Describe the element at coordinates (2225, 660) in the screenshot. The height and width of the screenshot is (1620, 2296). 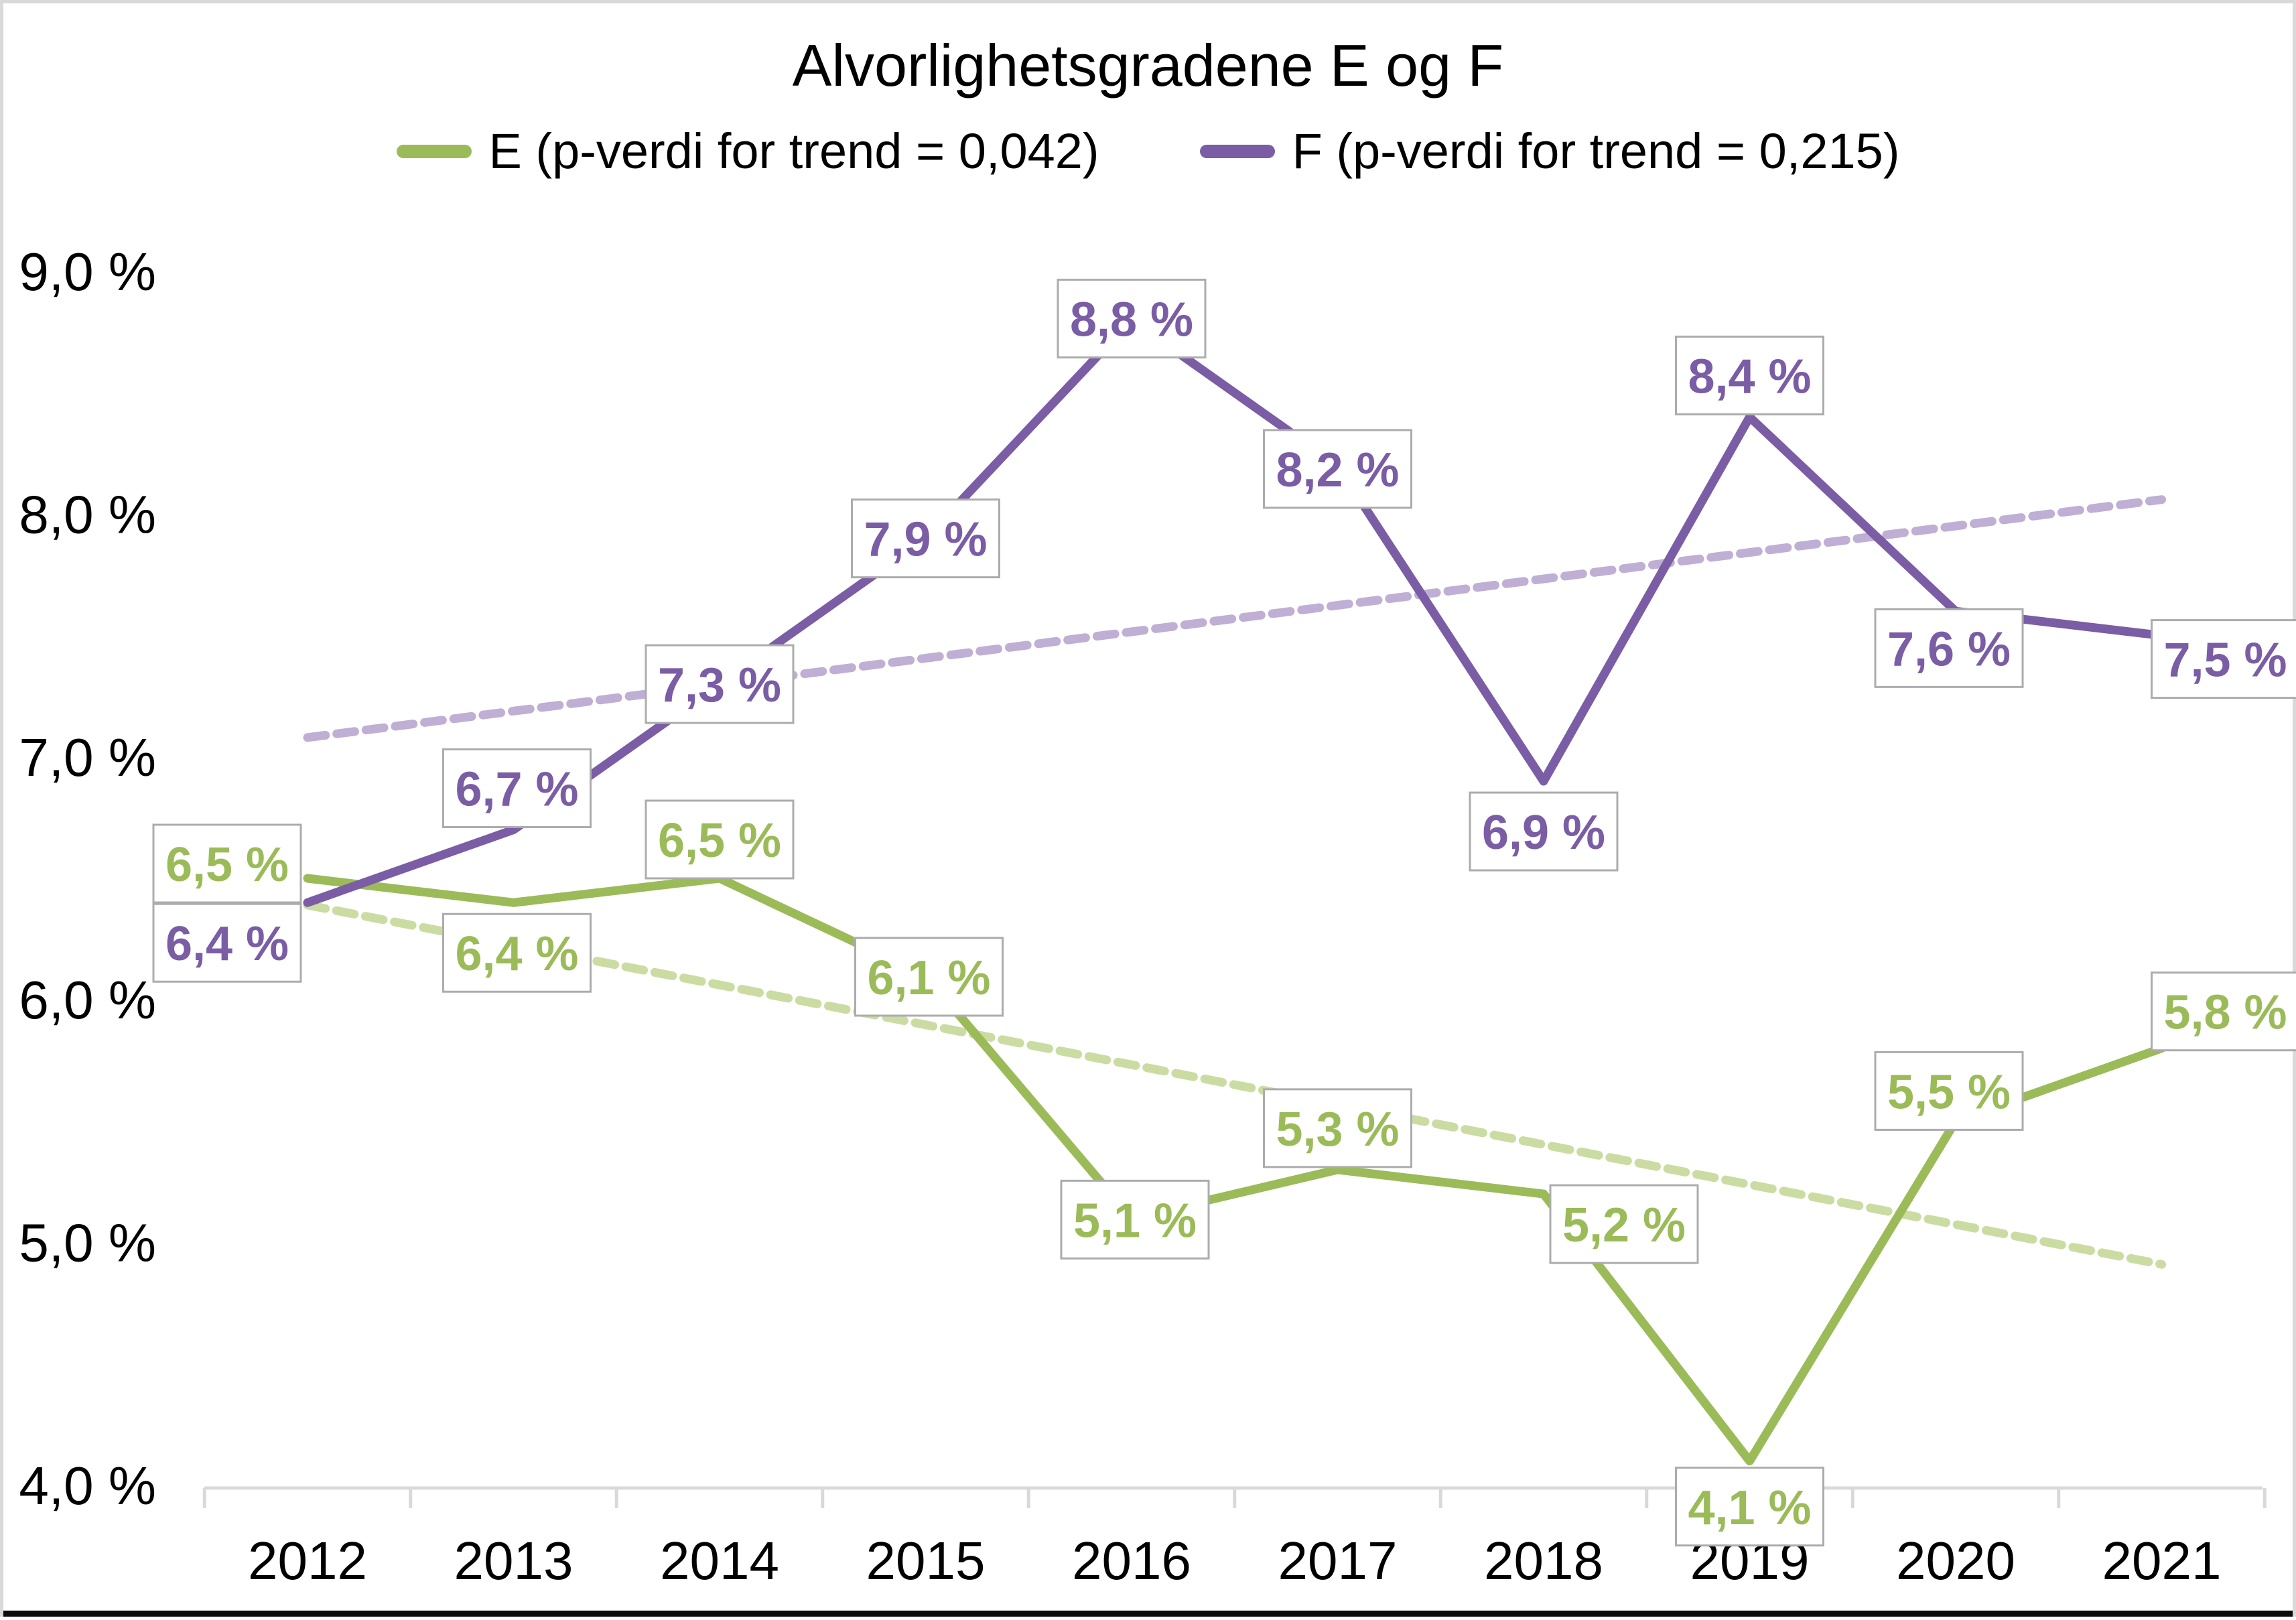
I see `data-label-f-2021: 7,5 %` at that location.